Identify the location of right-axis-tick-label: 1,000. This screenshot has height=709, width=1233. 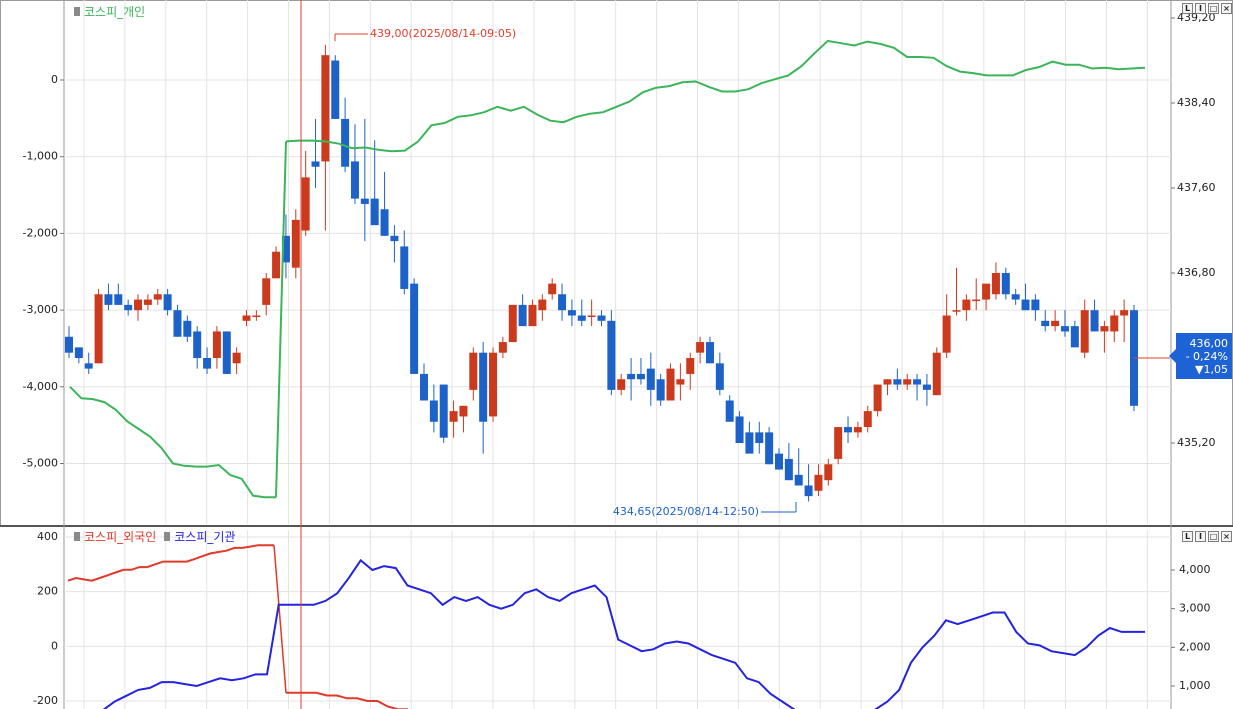
(1195, 685).